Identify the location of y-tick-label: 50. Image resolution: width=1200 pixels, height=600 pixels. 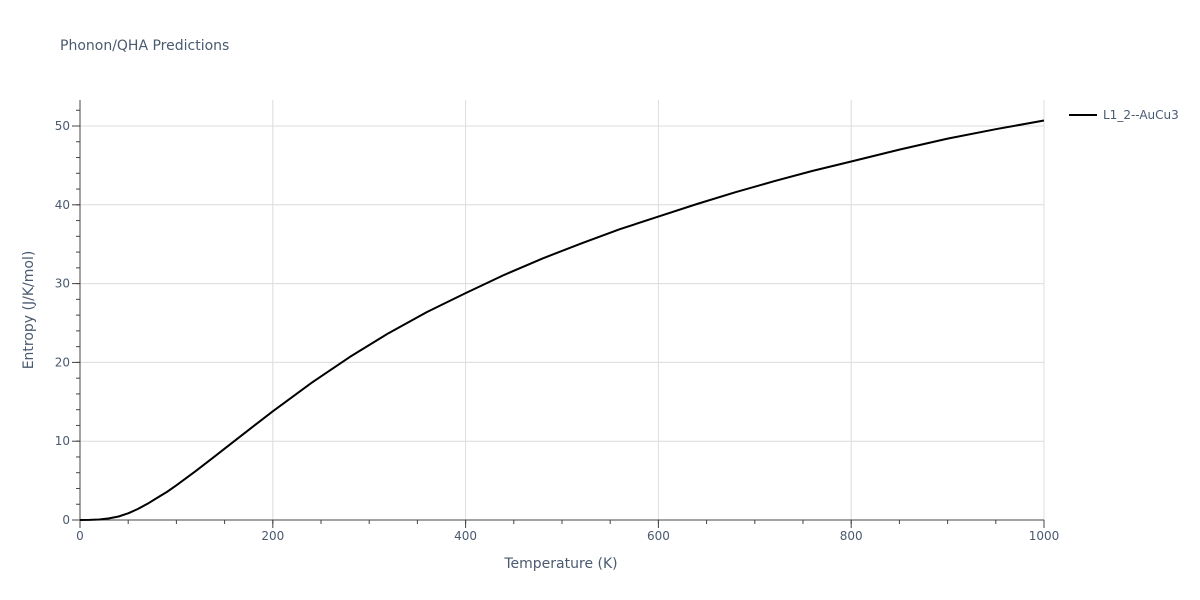
(62, 126).